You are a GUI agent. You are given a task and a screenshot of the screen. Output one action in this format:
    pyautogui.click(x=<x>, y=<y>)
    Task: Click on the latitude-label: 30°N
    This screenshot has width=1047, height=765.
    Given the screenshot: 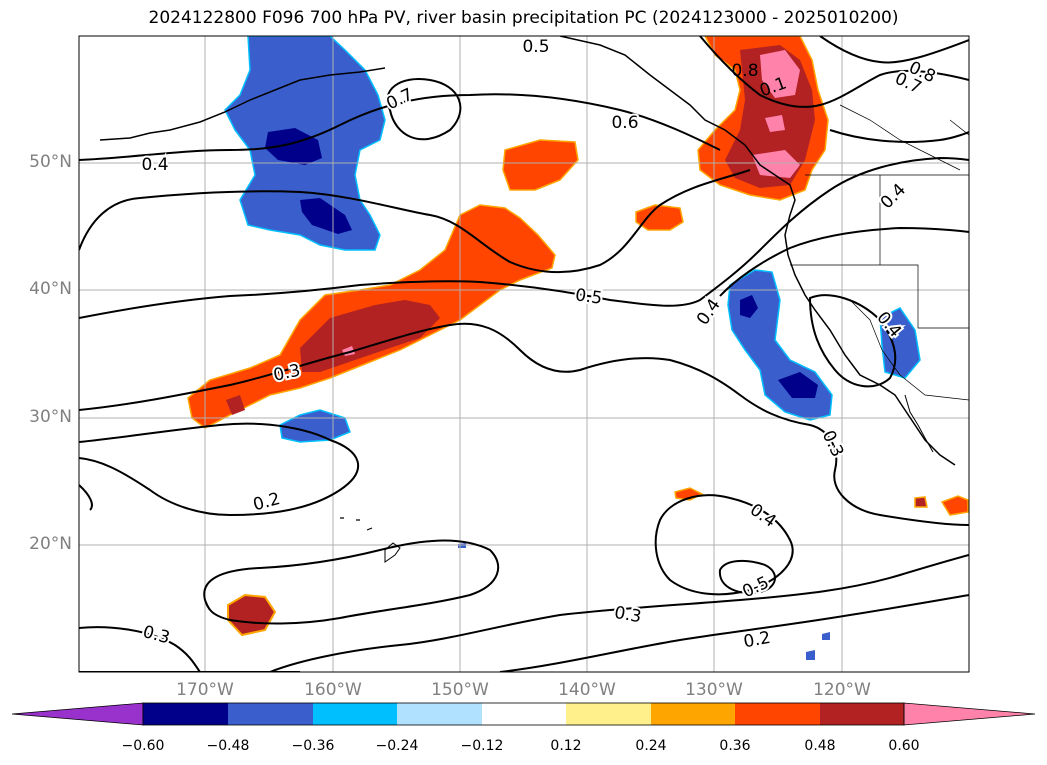 What is the action you would take?
    pyautogui.click(x=50, y=417)
    